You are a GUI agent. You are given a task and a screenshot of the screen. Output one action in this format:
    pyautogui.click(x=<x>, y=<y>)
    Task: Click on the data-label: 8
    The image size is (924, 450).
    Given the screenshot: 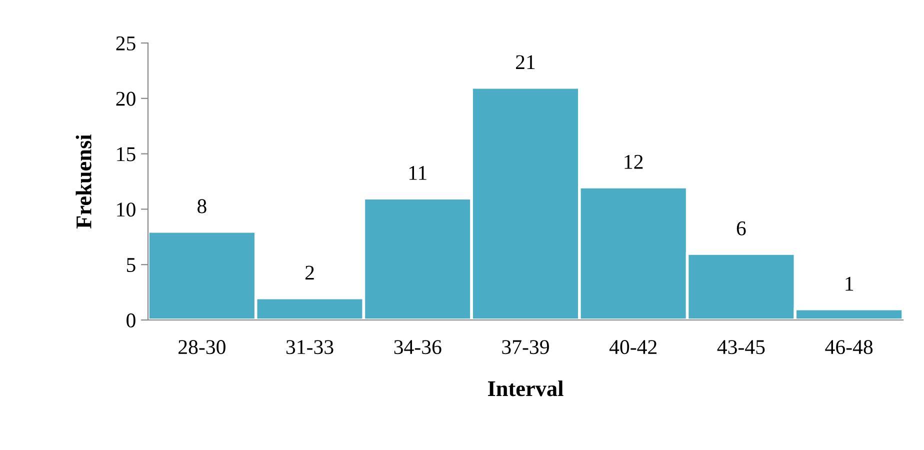 What is the action you would take?
    pyautogui.click(x=202, y=206)
    